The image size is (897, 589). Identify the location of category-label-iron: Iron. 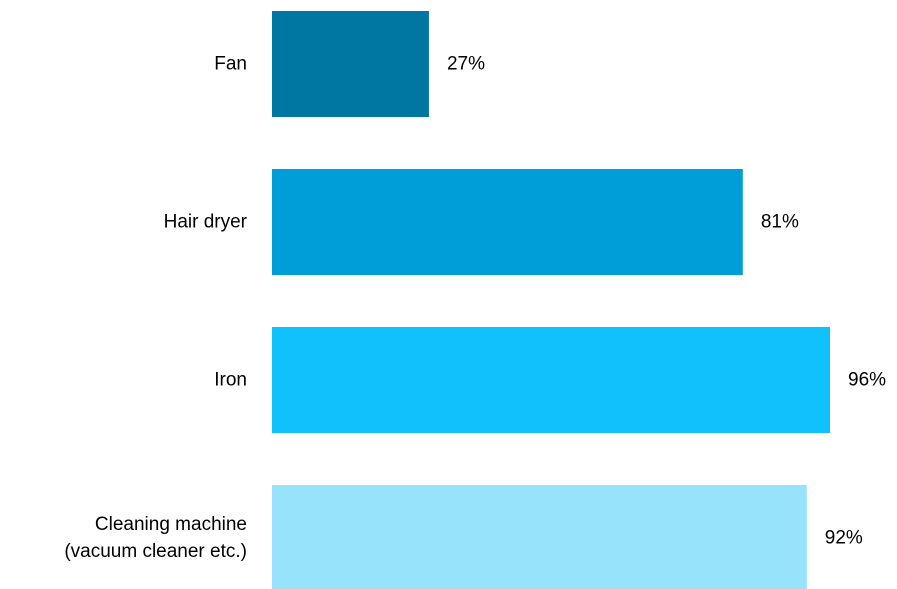
(230, 380).